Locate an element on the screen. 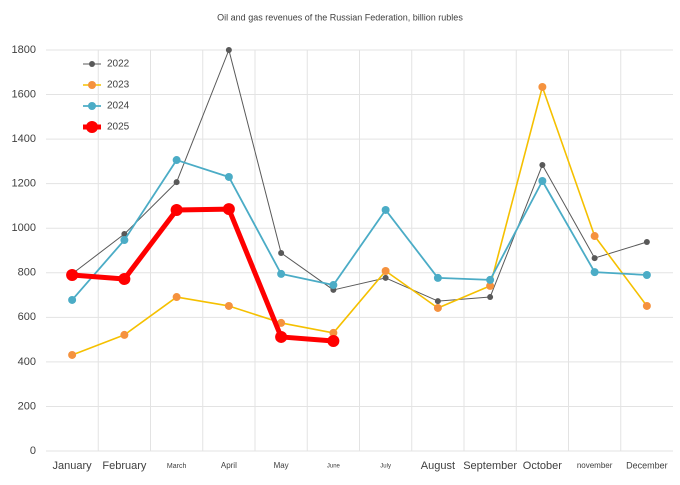 The image size is (680, 485). y-tick-label: 1200 is located at coordinates (24, 184).